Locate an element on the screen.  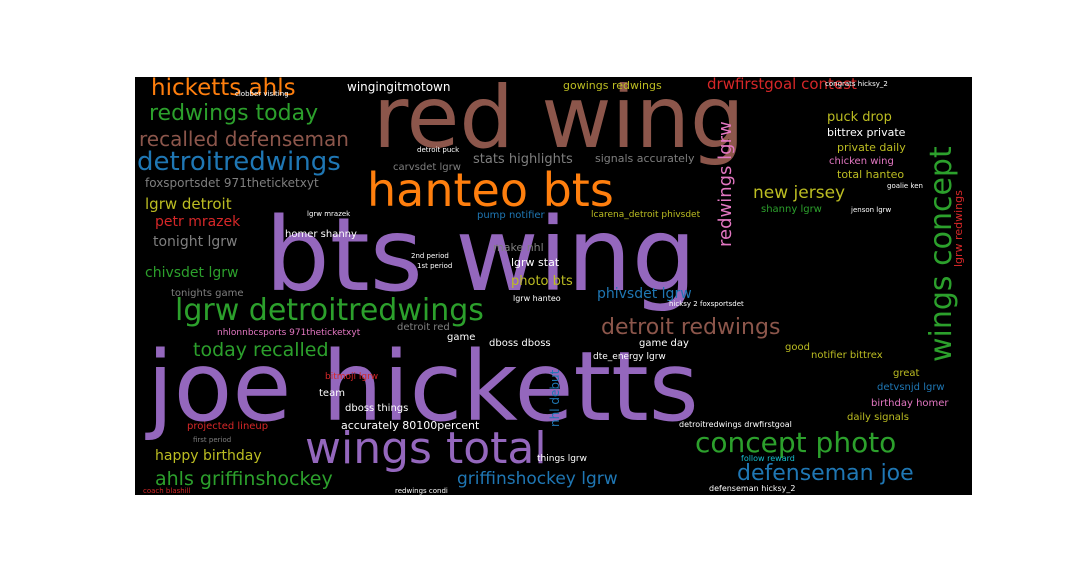
word-carvsdet-lgrw: carvsdet lgrw is located at coordinates (427, 167).